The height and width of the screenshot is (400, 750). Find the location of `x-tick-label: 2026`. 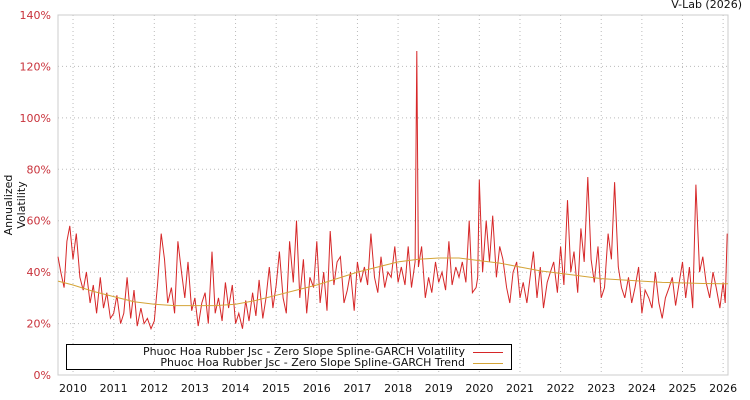

x-tick-label: 2026 is located at coordinates (723, 388).